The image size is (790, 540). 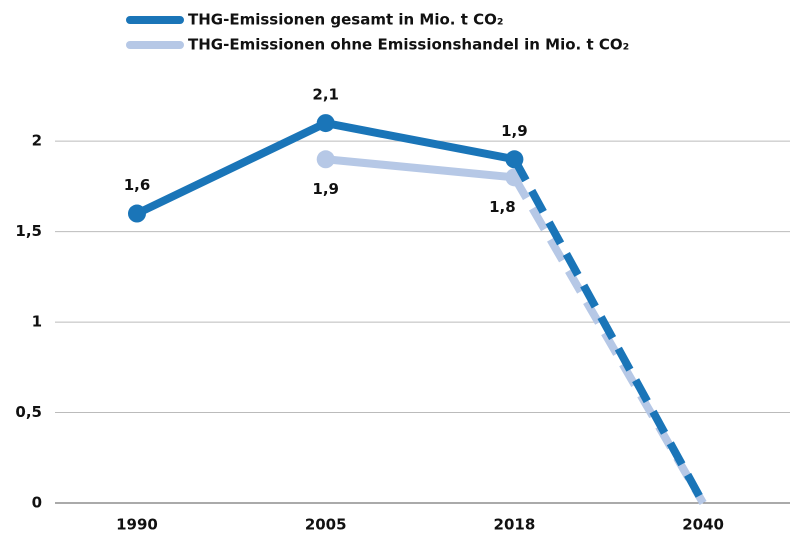 What do you see at coordinates (326, 525) in the screenshot?
I see `x-tick-label: 2005` at bounding box center [326, 525].